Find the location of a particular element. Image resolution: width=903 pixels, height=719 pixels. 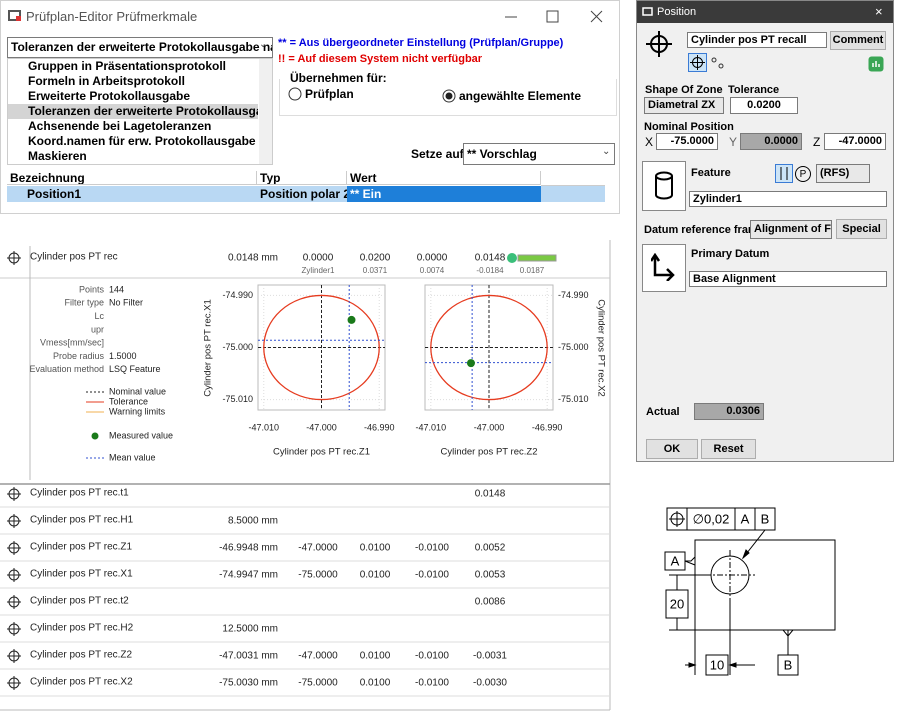

datum-frame-dropdown: Alignment of F is located at coordinates (791, 229).